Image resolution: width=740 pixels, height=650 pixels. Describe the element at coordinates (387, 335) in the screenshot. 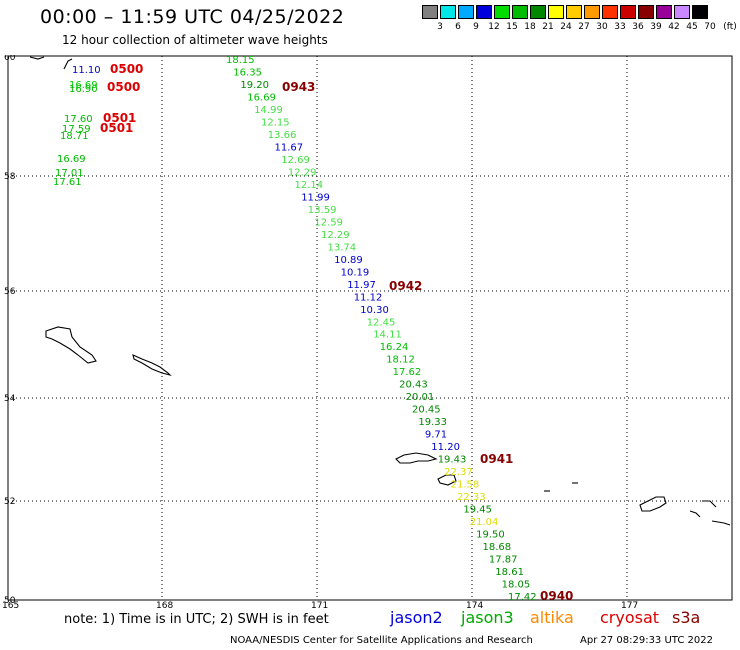

I see `swh-value: 14.11` at that location.